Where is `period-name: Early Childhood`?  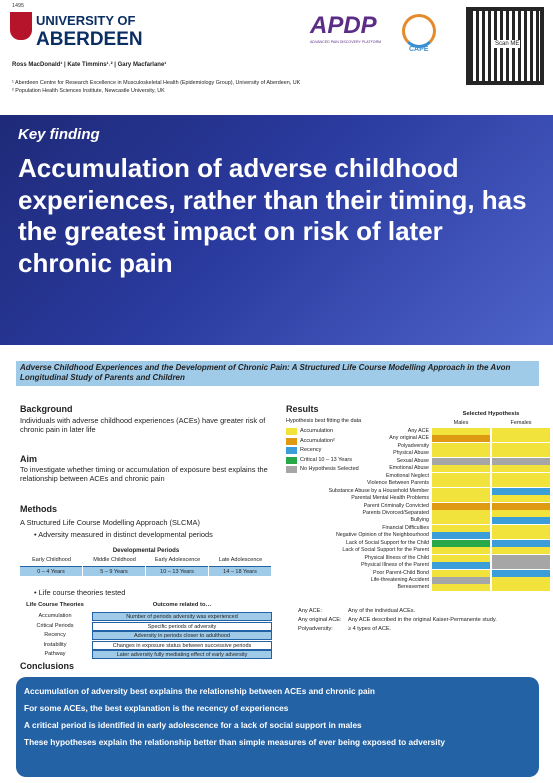
period-name: Early Childhood is located at coordinates (51, 560).